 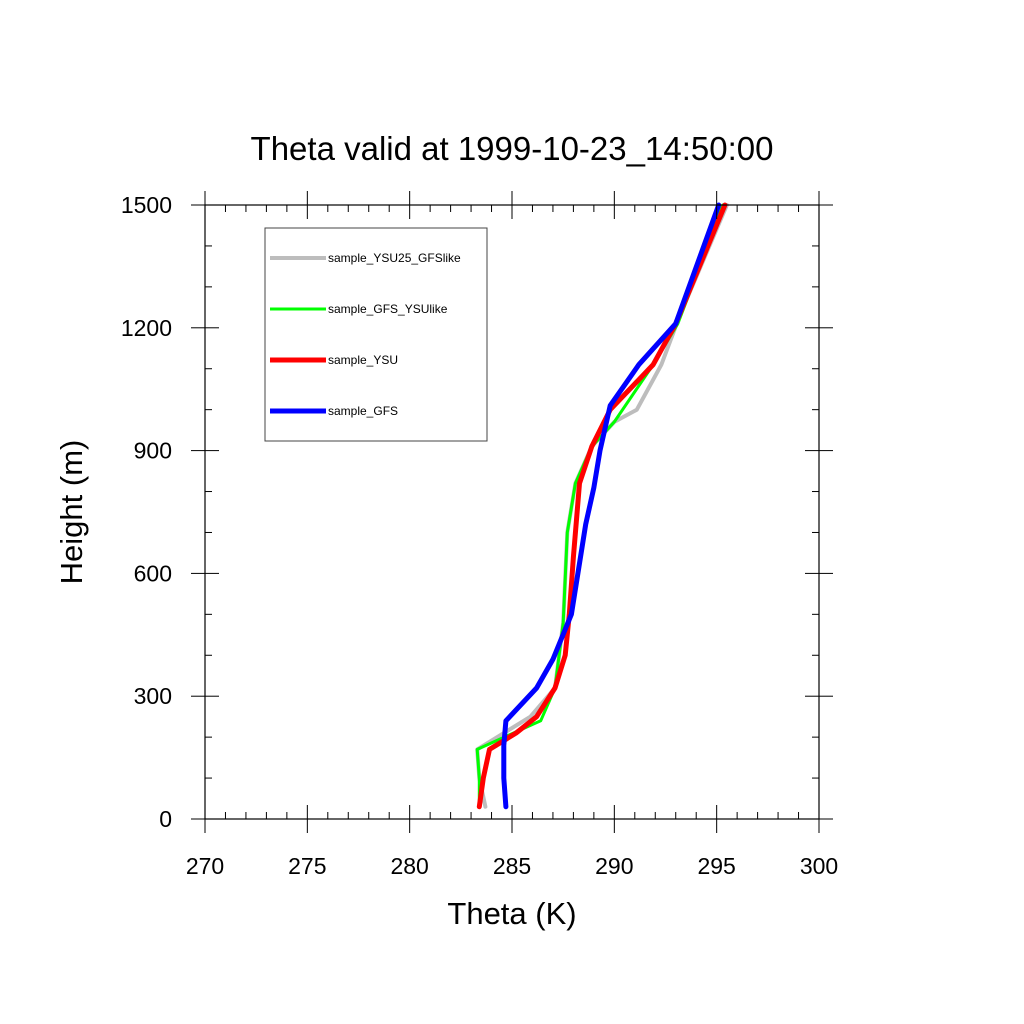 What do you see at coordinates (153, 696) in the screenshot?
I see `y-tick-label: 300` at bounding box center [153, 696].